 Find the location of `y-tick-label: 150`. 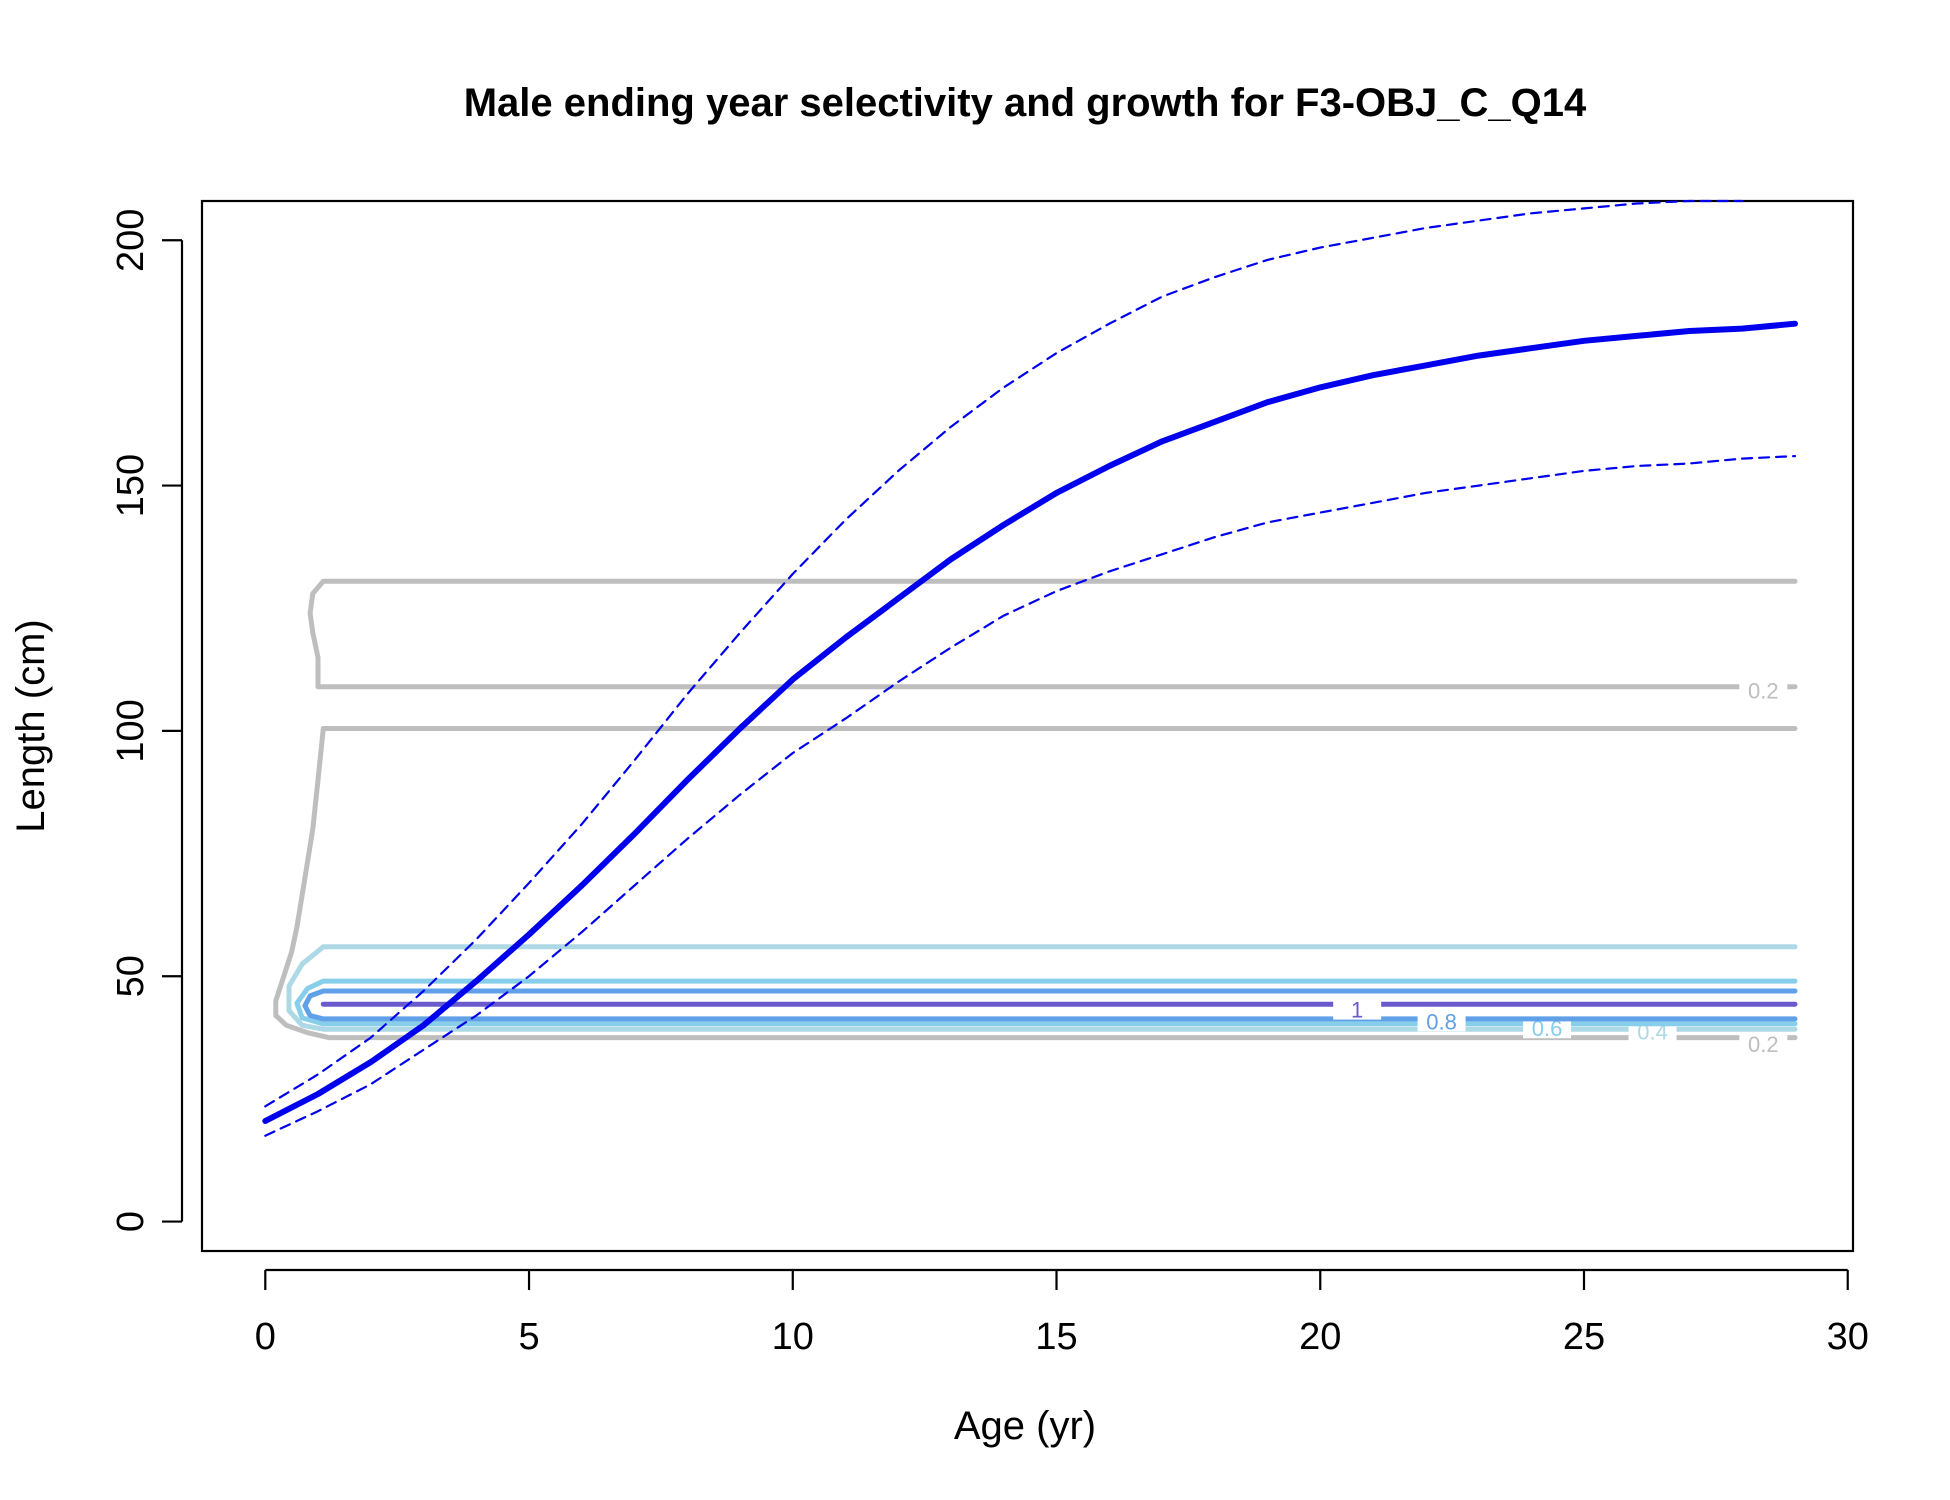

y-tick-label: 150 is located at coordinates (131, 485).